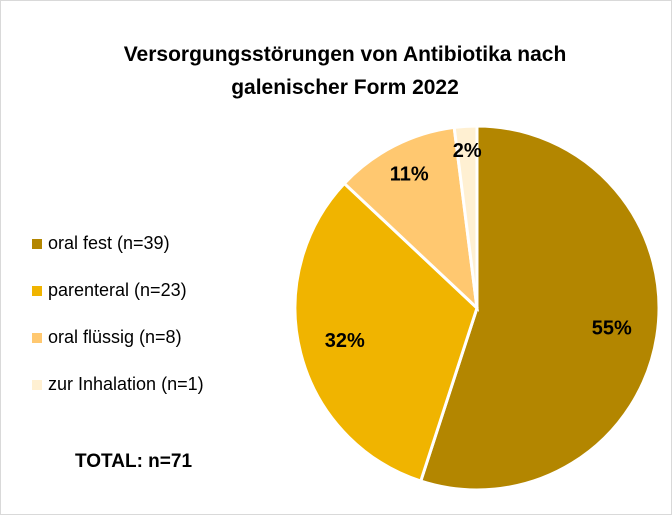 Image resolution: width=672 pixels, height=515 pixels. I want to click on legend-label: zur Inhalation (n=1), so click(126, 384).